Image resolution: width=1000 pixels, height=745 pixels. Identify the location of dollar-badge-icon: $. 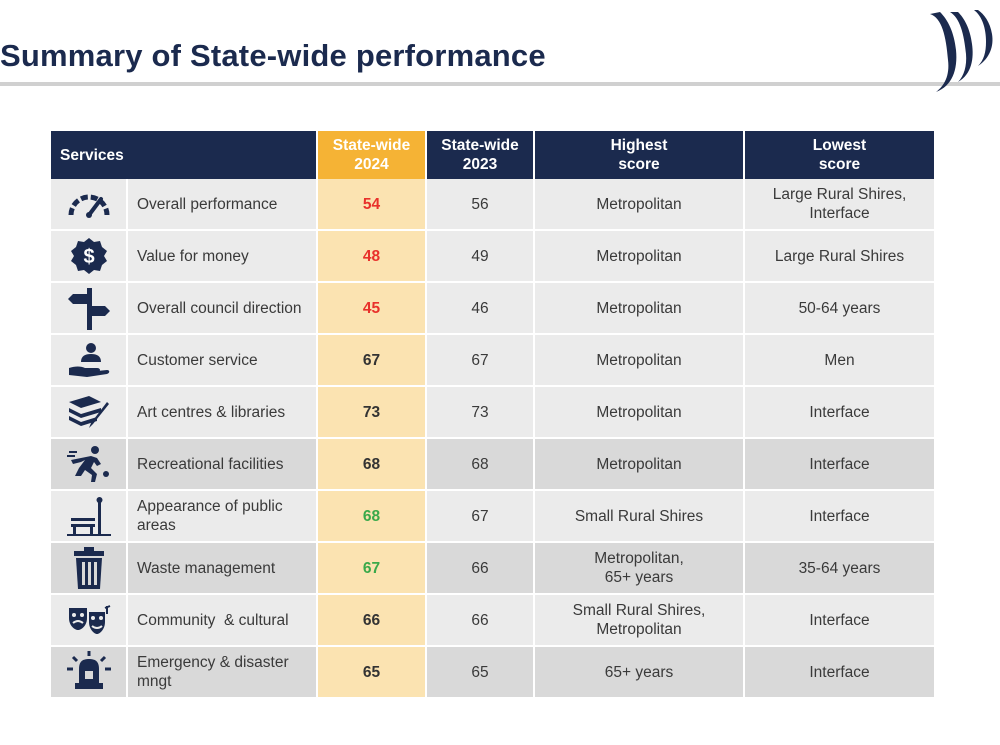
(88, 256).